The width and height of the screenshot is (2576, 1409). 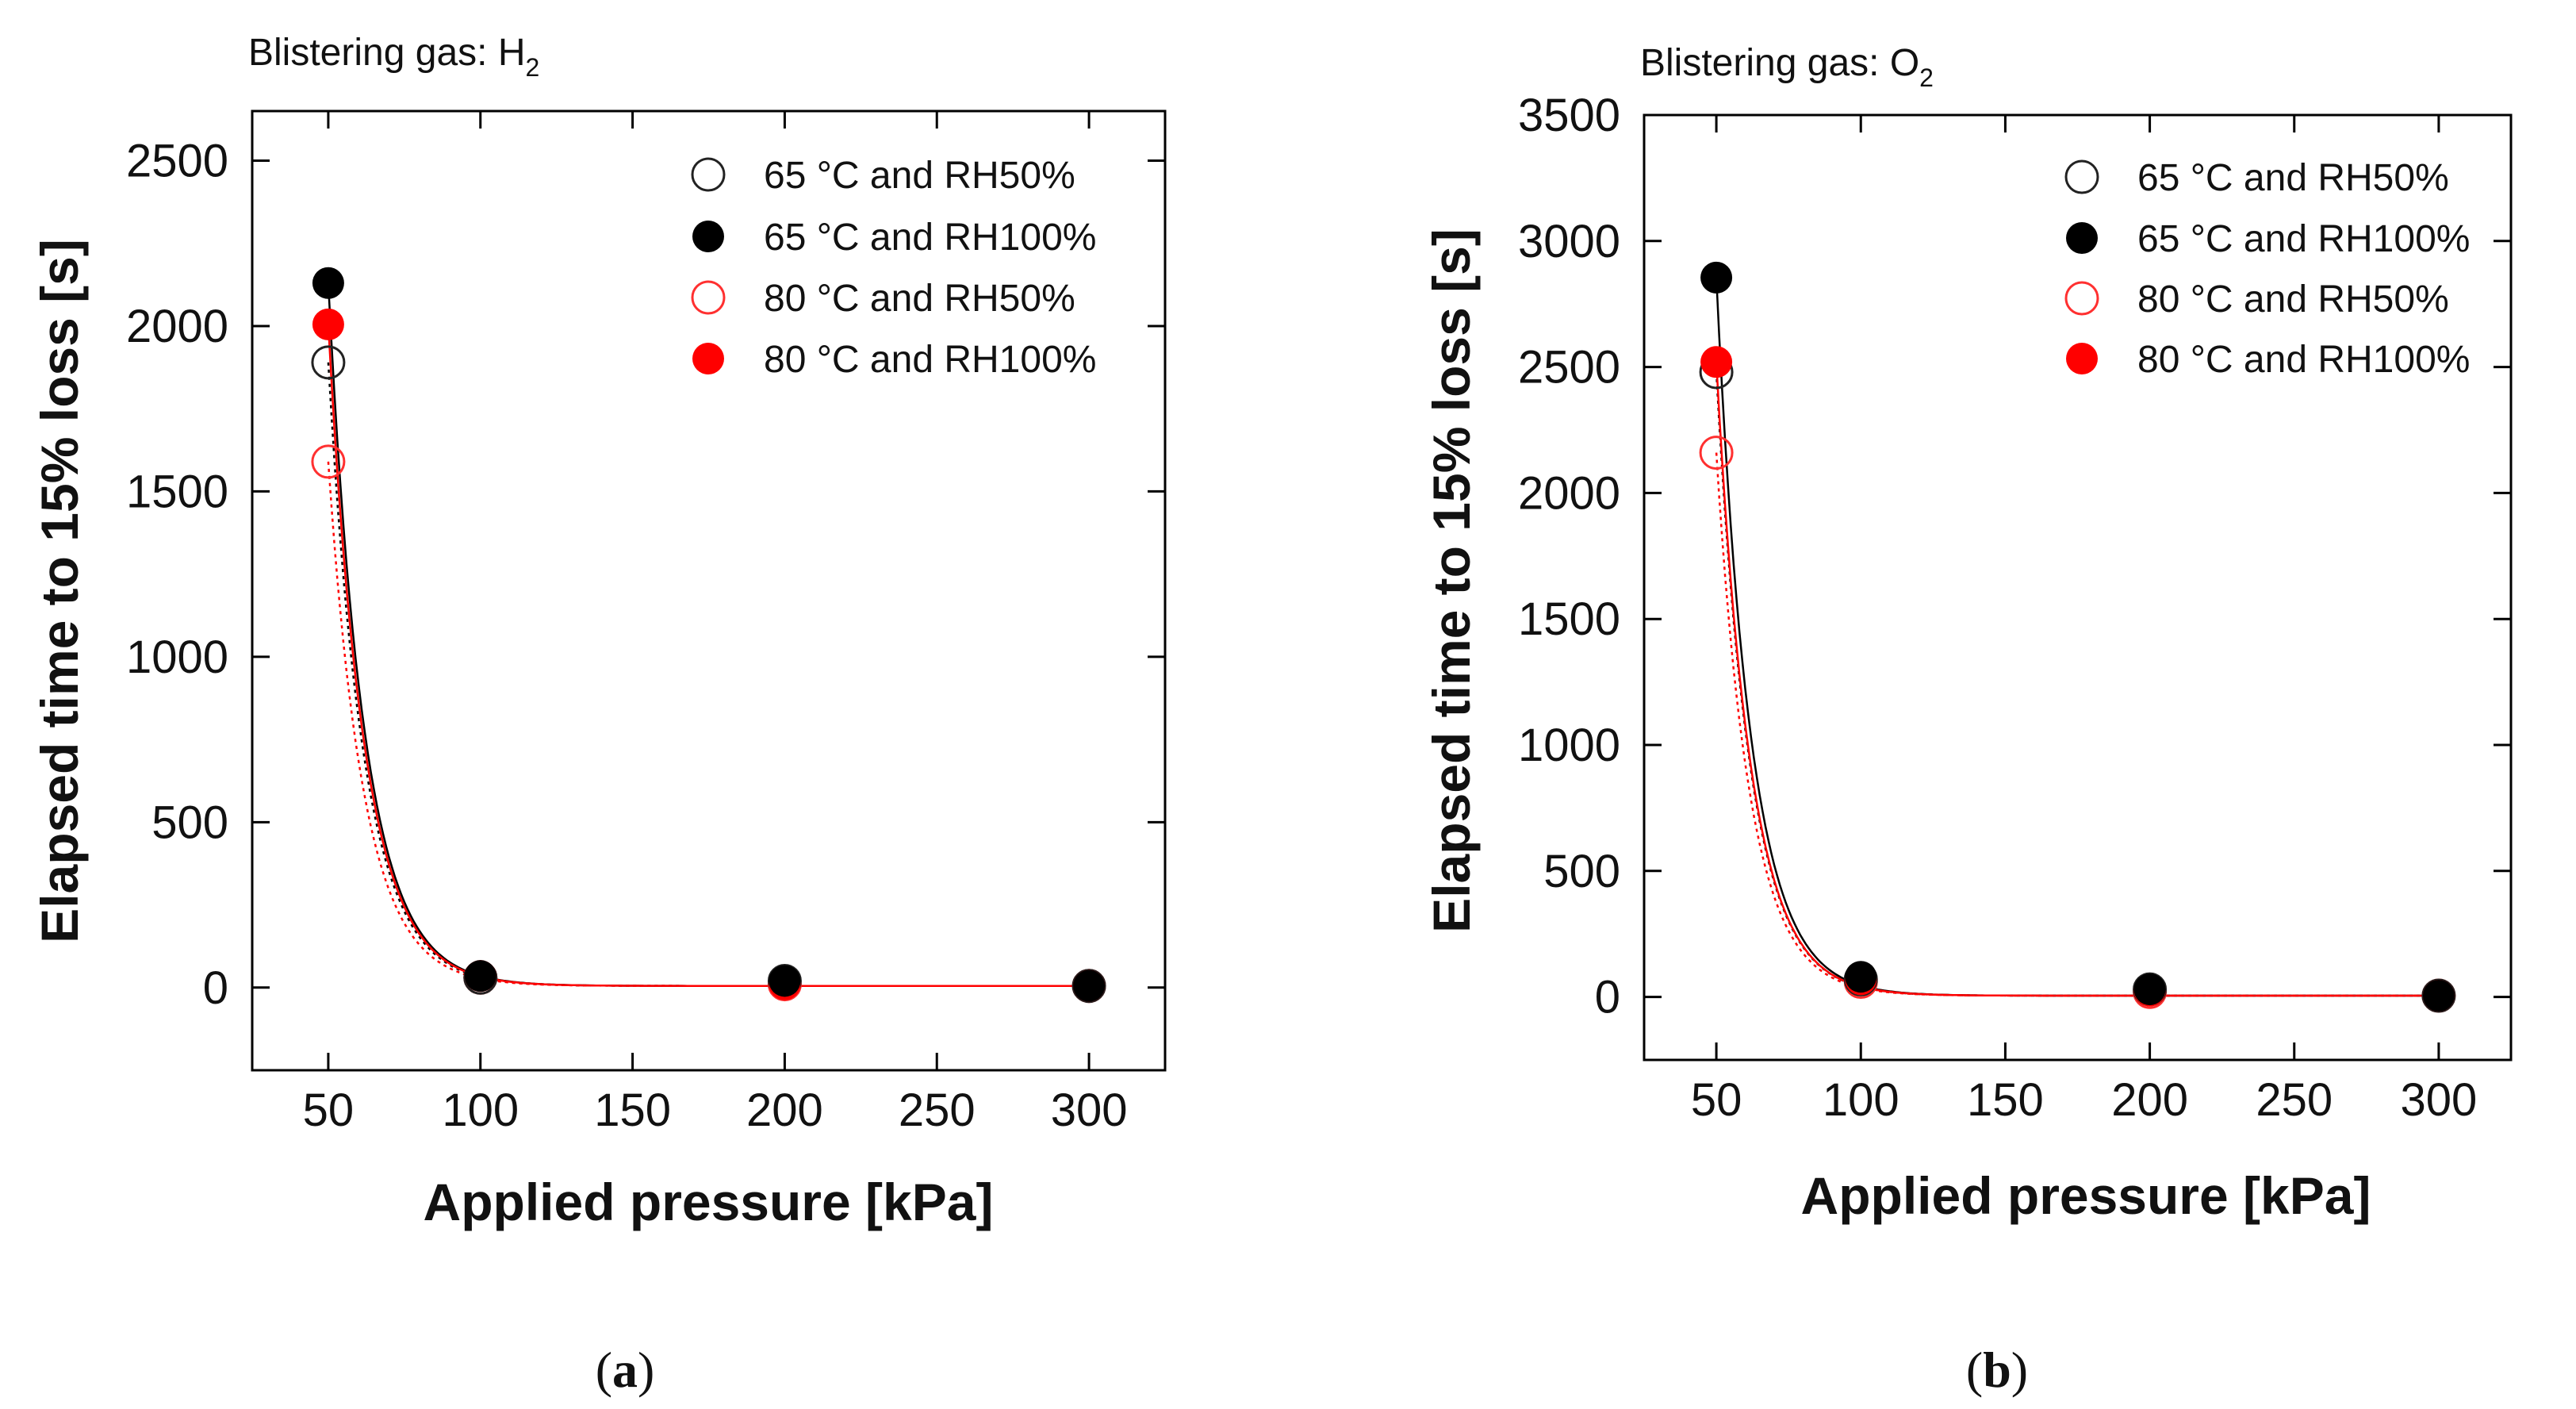 I want to click on legend-label-a-3: 80 °C and RH100%, so click(x=930, y=360).